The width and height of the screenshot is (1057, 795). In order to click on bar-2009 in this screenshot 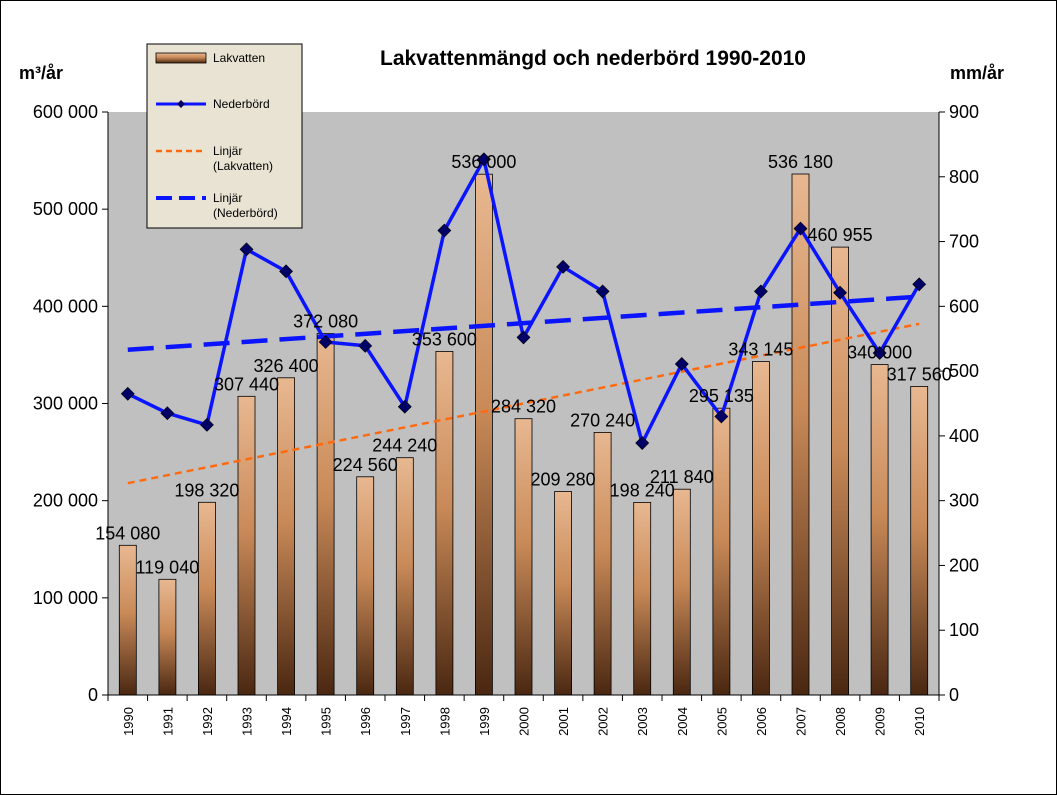, I will do `click(879, 530)`.